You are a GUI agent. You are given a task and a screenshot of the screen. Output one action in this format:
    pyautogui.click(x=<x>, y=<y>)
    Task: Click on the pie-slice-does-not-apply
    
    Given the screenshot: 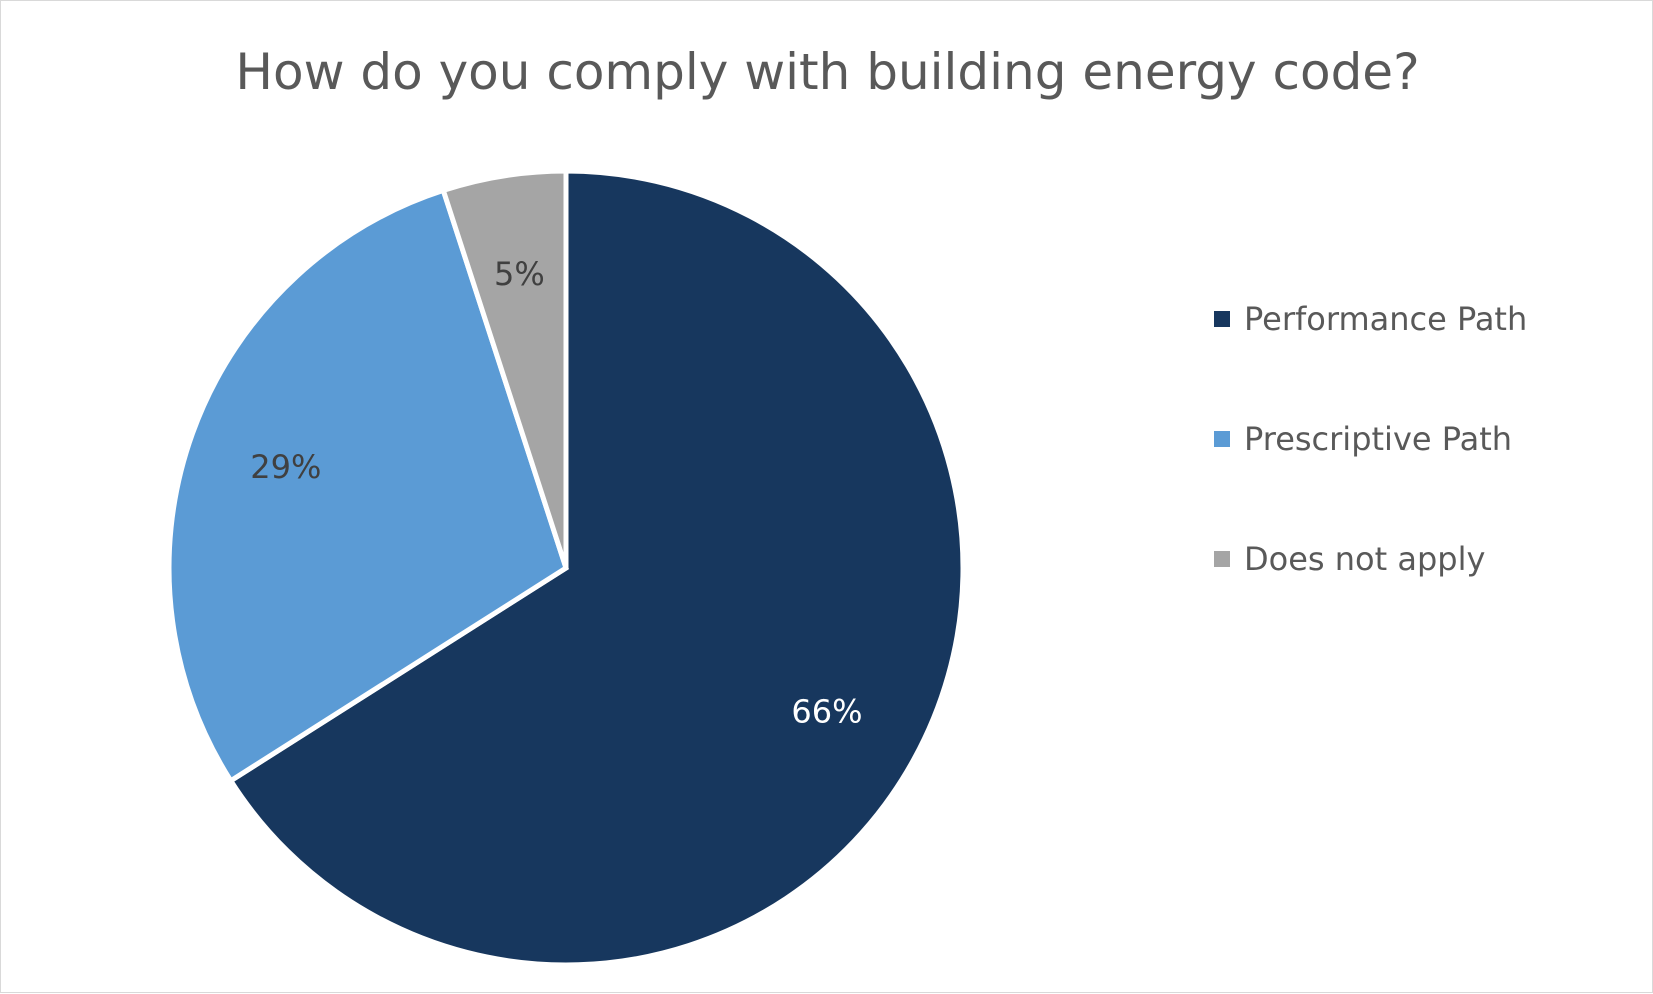 What is the action you would take?
    pyautogui.click(x=504, y=368)
    